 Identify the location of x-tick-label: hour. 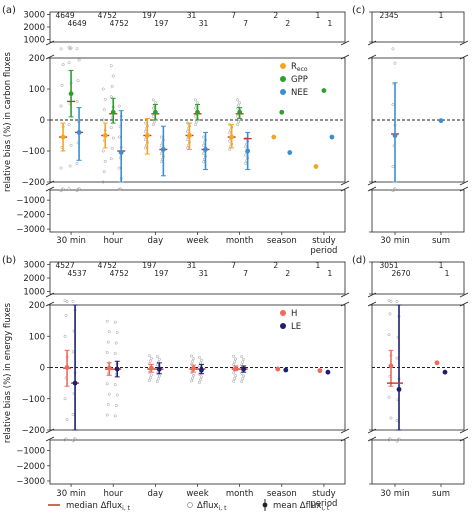
(113, 494).